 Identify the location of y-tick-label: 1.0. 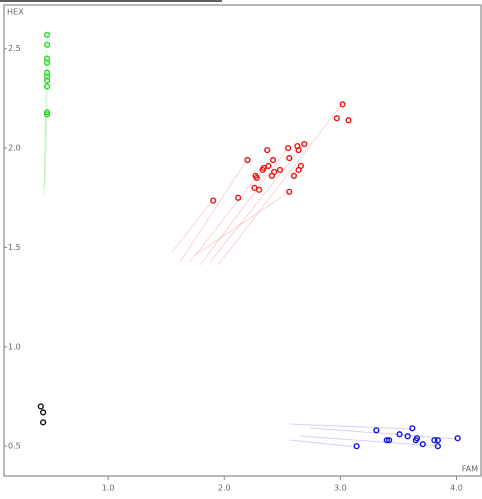
(14, 346).